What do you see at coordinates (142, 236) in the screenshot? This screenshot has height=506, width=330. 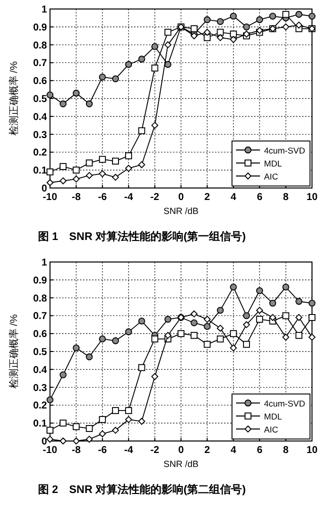 I see `caption: 图 1 SNR 对算法性能的影响(第一组信号)` at bounding box center [142, 236].